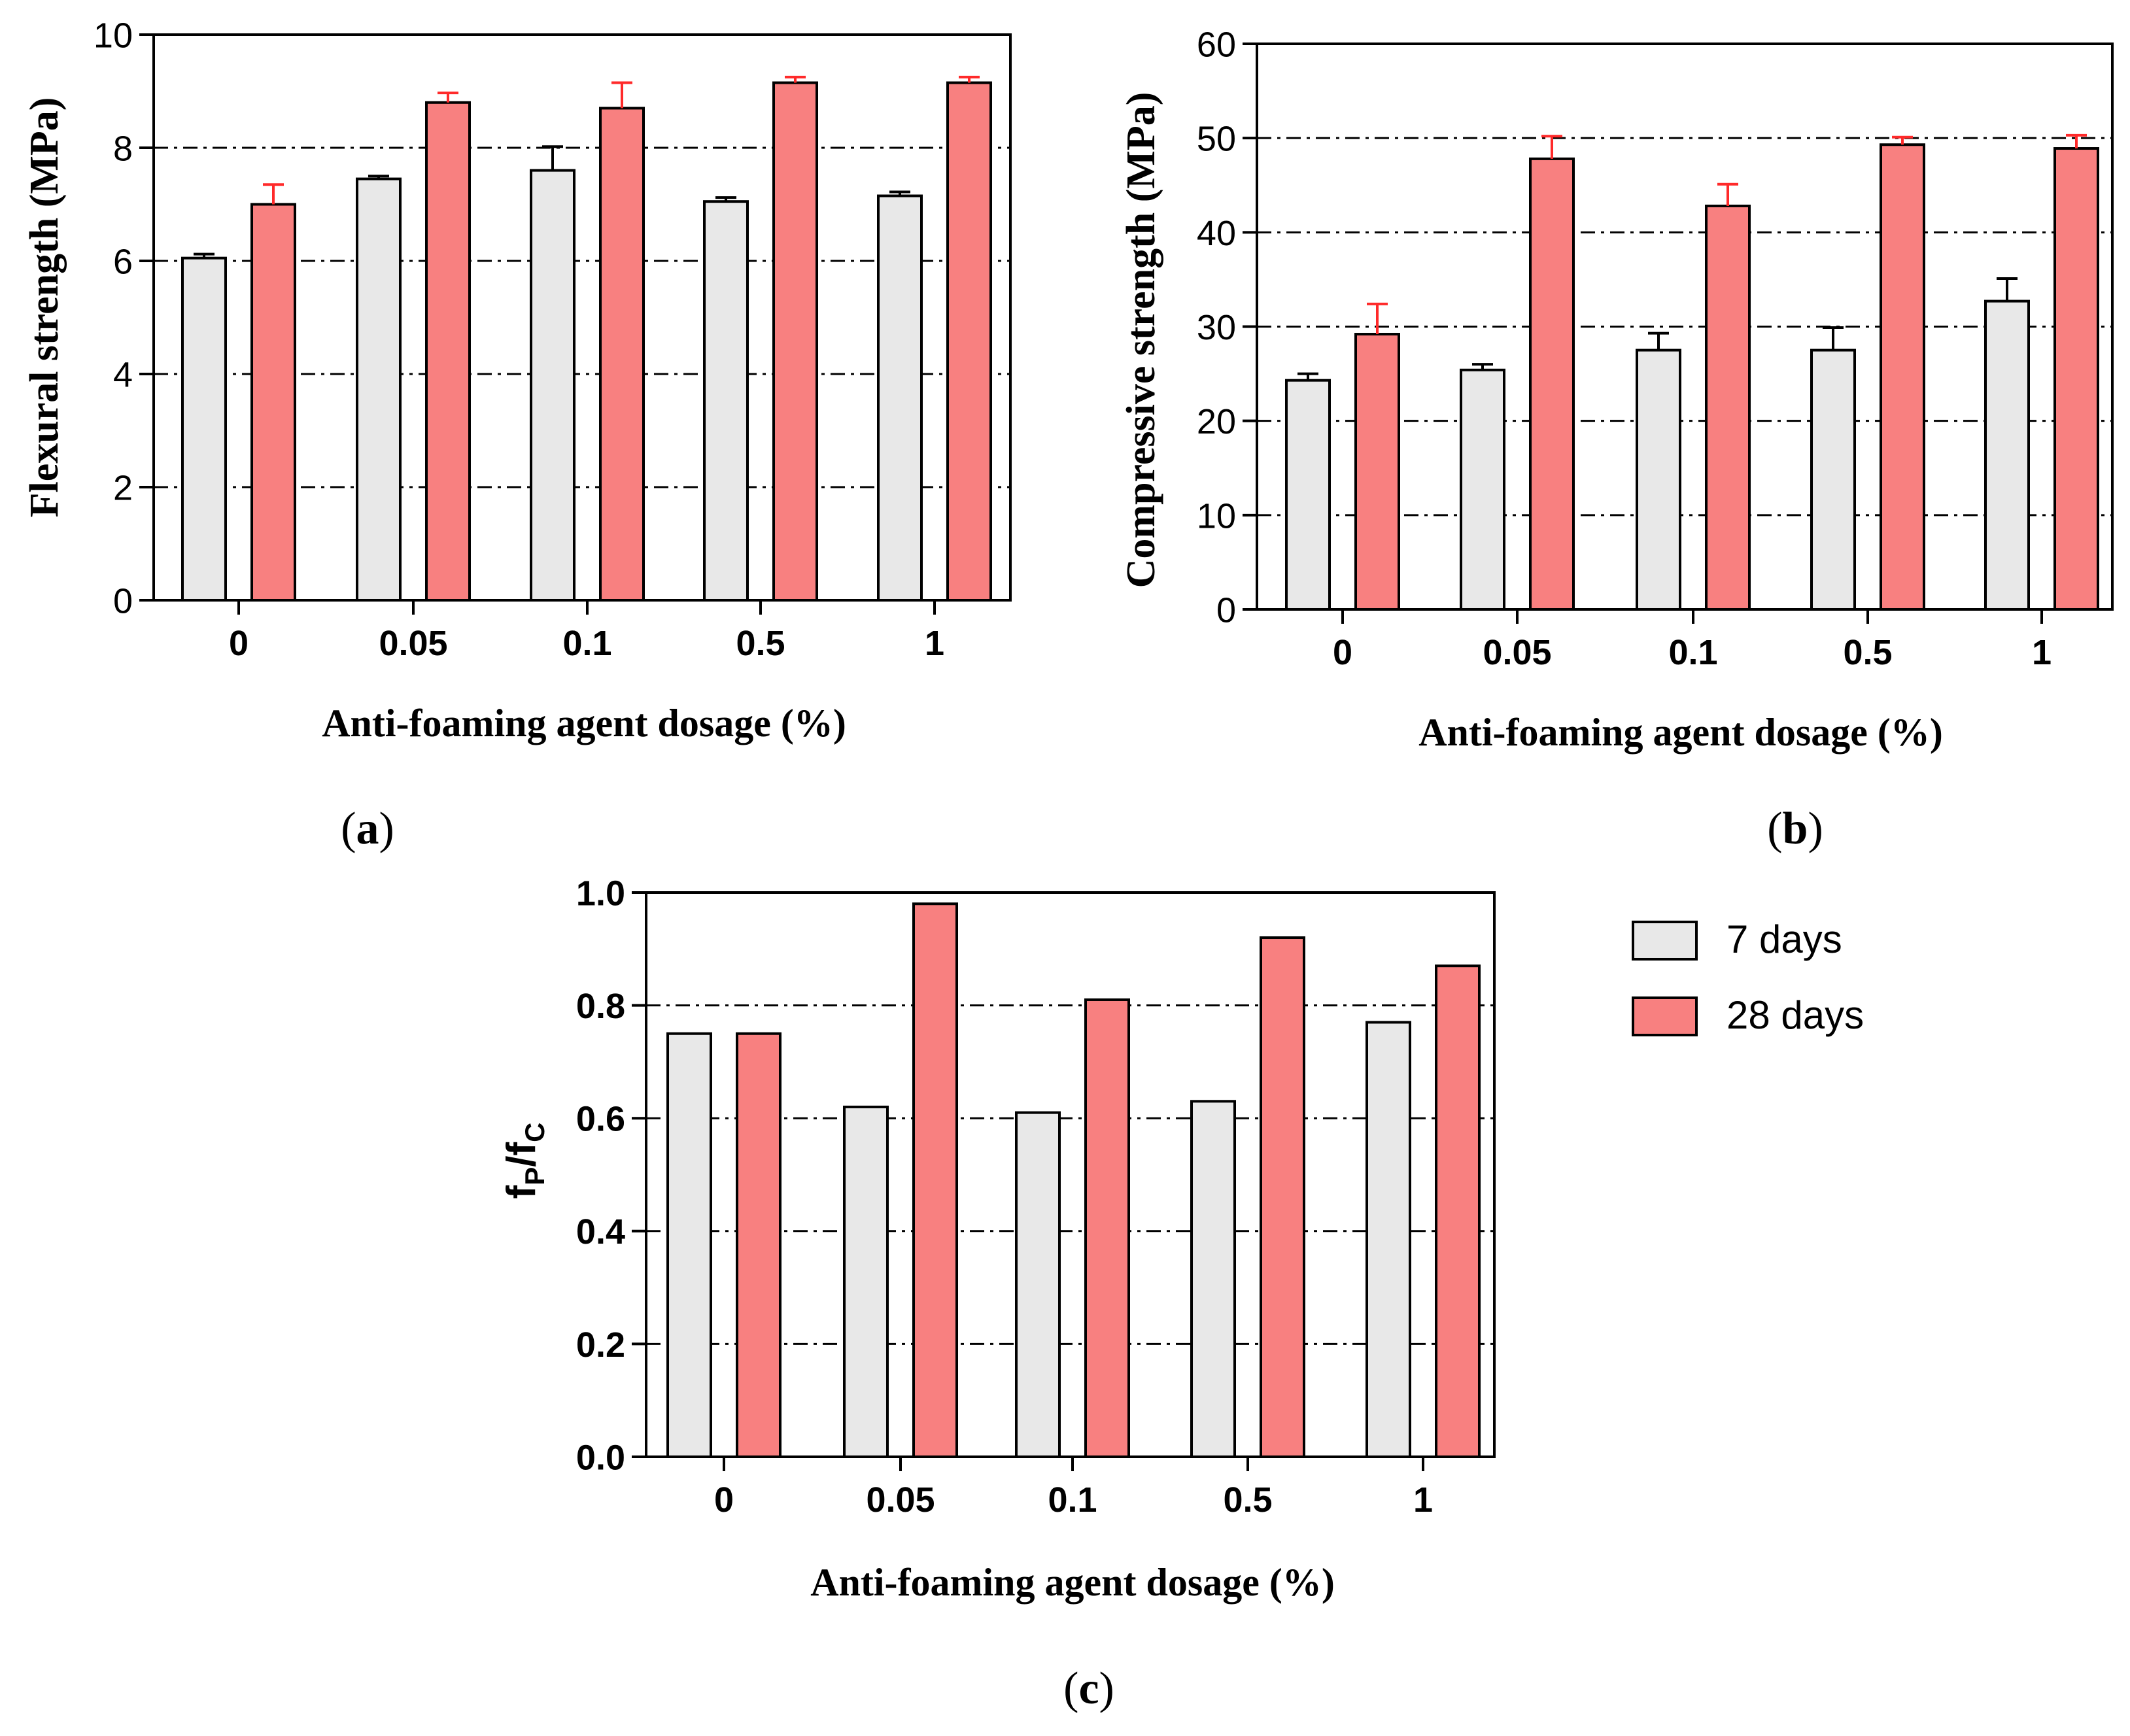  I want to click on panel-c-ylabel-sub-p: P, so click(535, 1176).